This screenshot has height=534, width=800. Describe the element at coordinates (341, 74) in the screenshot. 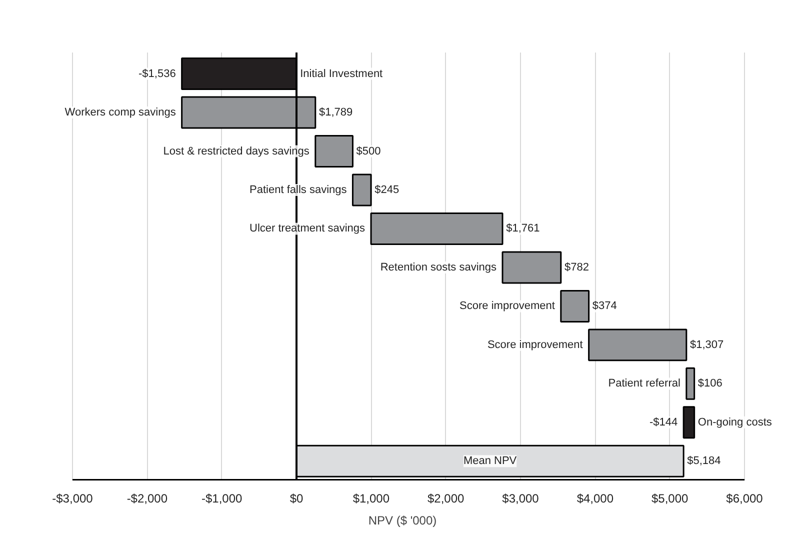

I see `y-tick-label: Initial Investment` at that location.